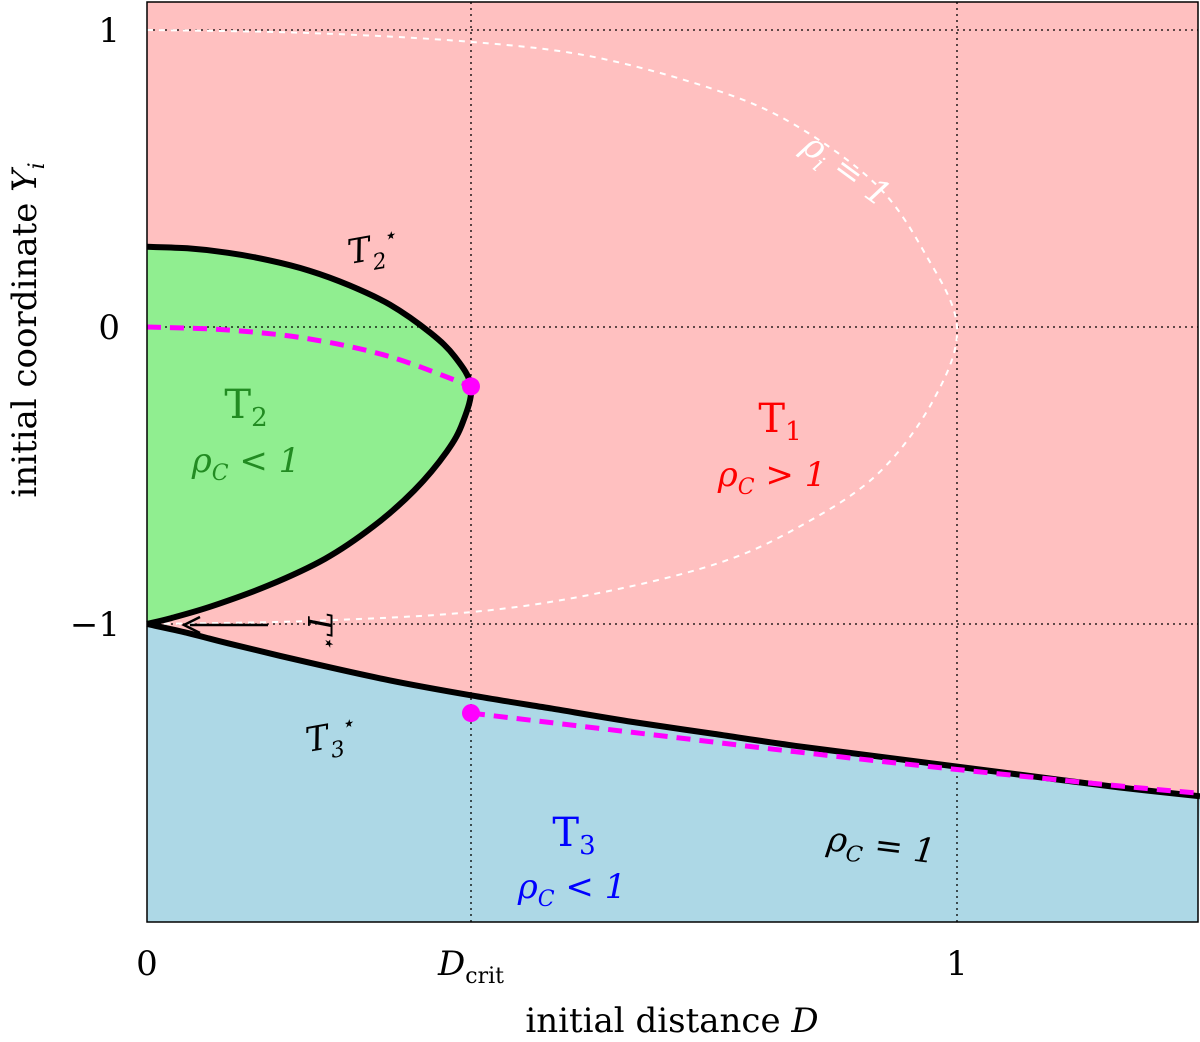  Describe the element at coordinates (191, 625) in the screenshot. I see `t-star-arrow-head` at that location.